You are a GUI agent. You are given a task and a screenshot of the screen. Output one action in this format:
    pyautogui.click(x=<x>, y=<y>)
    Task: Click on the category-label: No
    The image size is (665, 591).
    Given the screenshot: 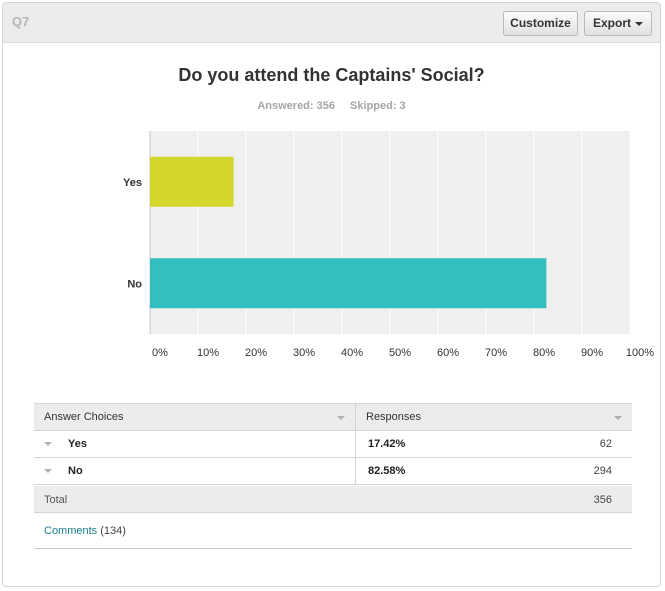 What is the action you would take?
    pyautogui.click(x=134, y=284)
    